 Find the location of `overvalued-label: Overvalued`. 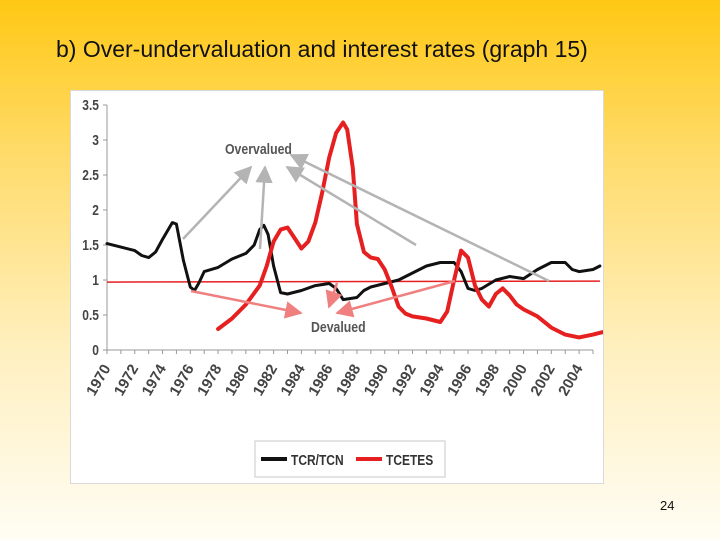

overvalued-label: Overvalued is located at coordinates (258, 149).